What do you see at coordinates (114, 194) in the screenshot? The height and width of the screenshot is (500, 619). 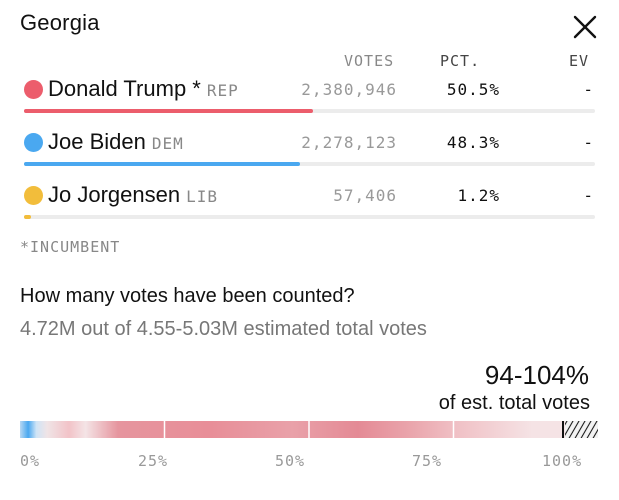 I see `candidate-name-text: Jo Jorgensen` at bounding box center [114, 194].